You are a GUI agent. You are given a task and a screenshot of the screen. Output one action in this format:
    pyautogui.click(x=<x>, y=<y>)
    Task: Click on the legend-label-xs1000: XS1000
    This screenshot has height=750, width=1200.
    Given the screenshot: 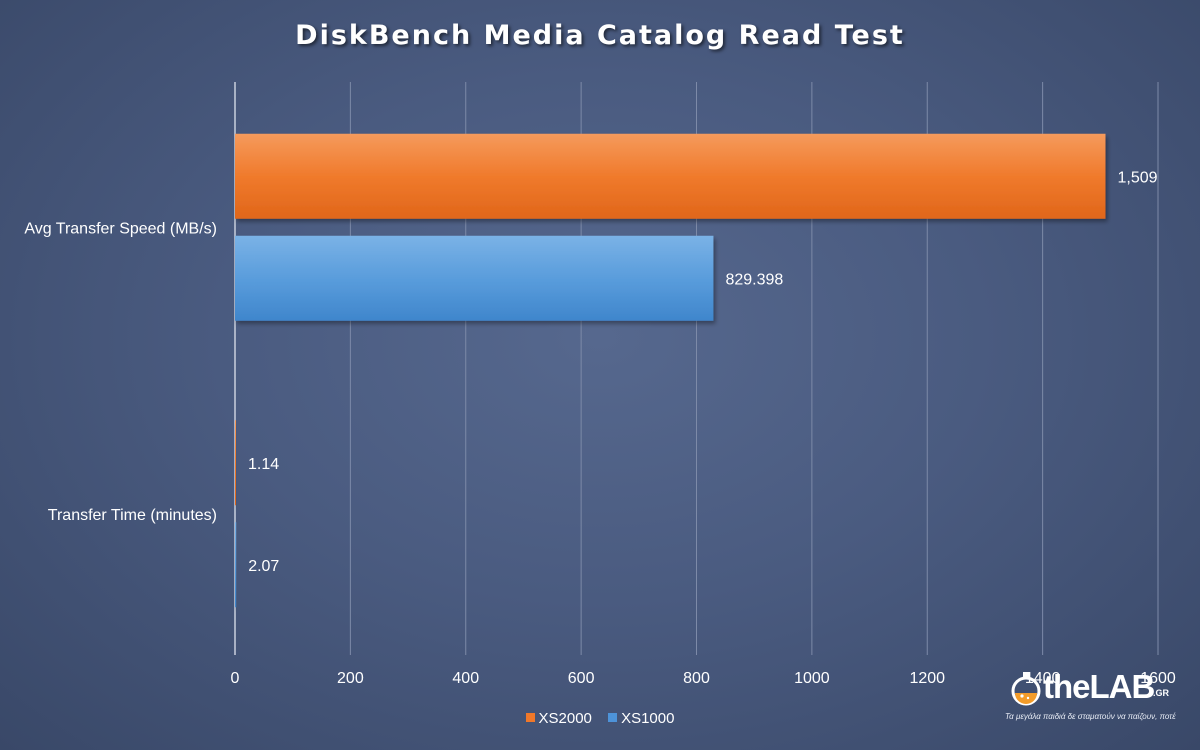 What is the action you would take?
    pyautogui.click(x=648, y=718)
    